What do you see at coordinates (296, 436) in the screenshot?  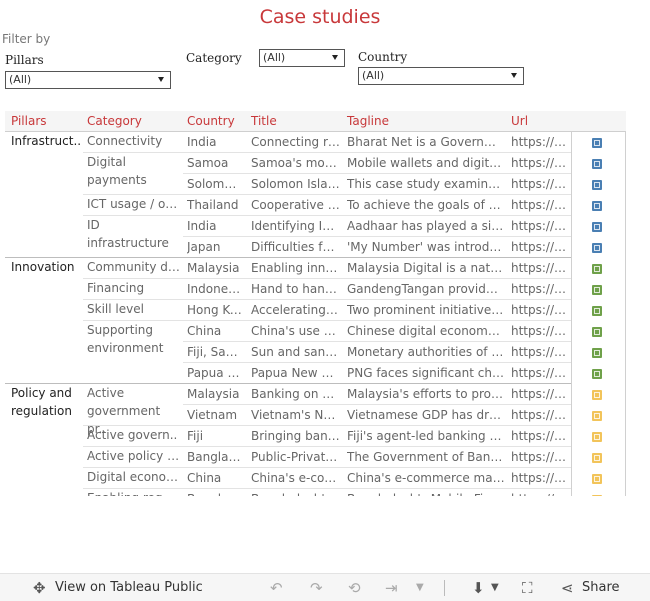 I see `title-cell: Bringing banki..` at bounding box center [296, 436].